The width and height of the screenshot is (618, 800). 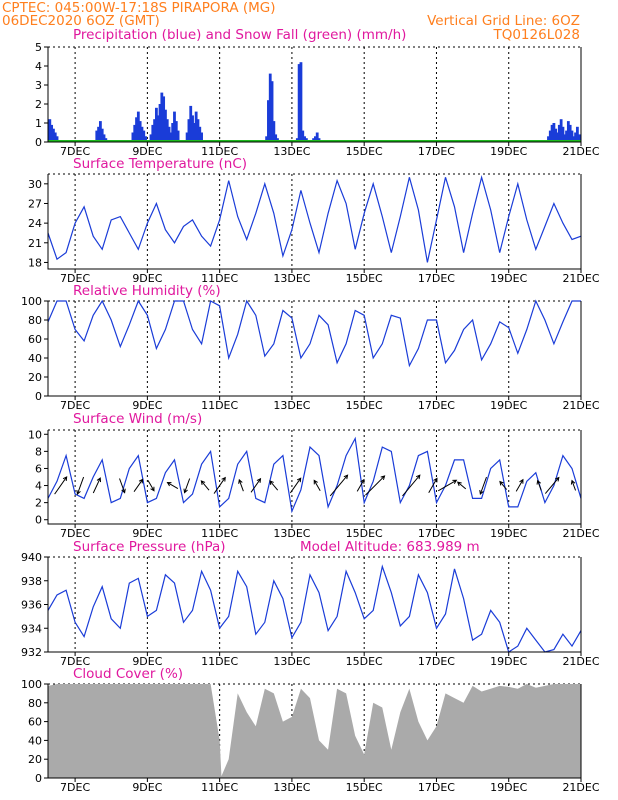 I want to click on y-tick-label: 940, so click(x=31, y=557).